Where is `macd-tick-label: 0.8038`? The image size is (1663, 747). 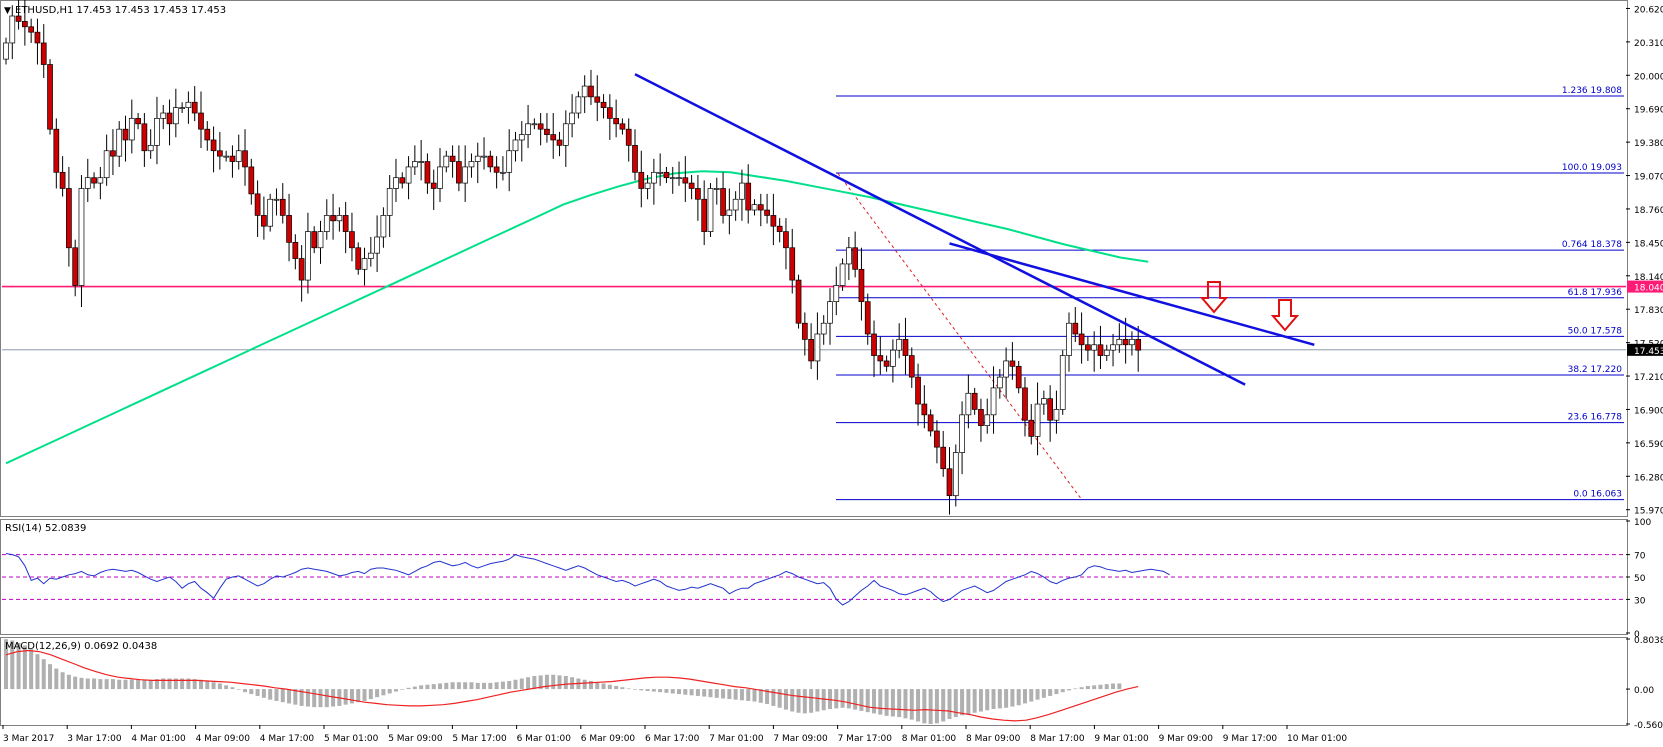 macd-tick-label: 0.8038 is located at coordinates (1648, 641).